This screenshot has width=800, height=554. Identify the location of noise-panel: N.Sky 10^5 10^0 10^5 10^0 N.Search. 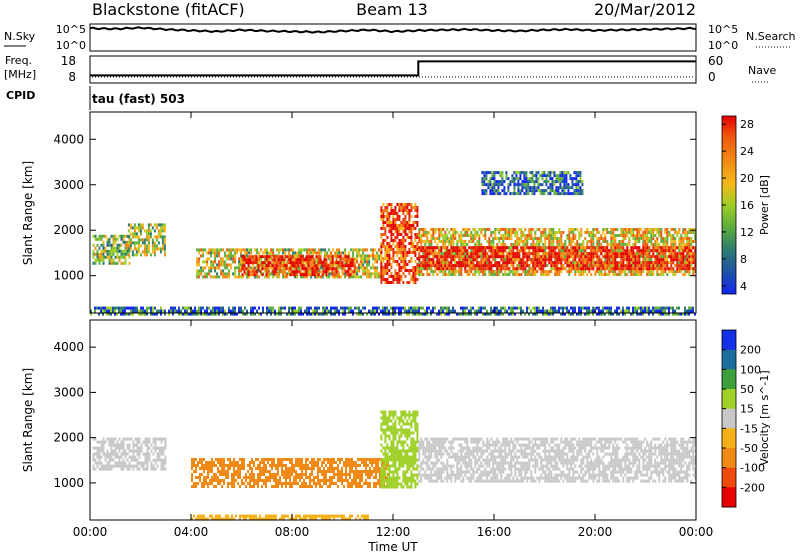
(400, 37).